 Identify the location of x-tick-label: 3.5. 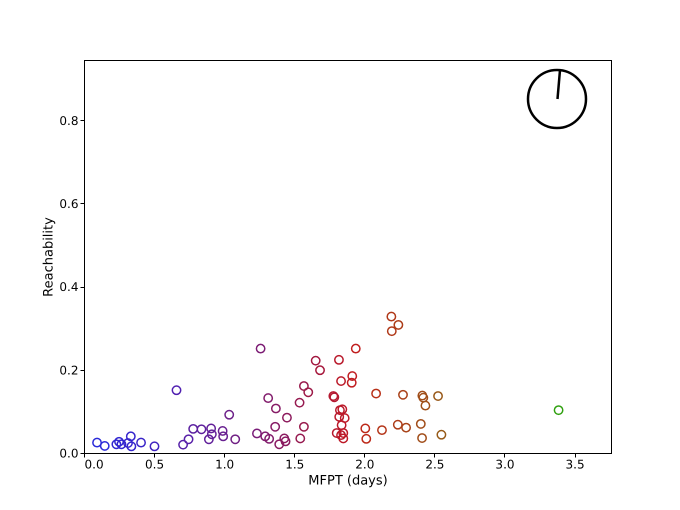
(575, 465).